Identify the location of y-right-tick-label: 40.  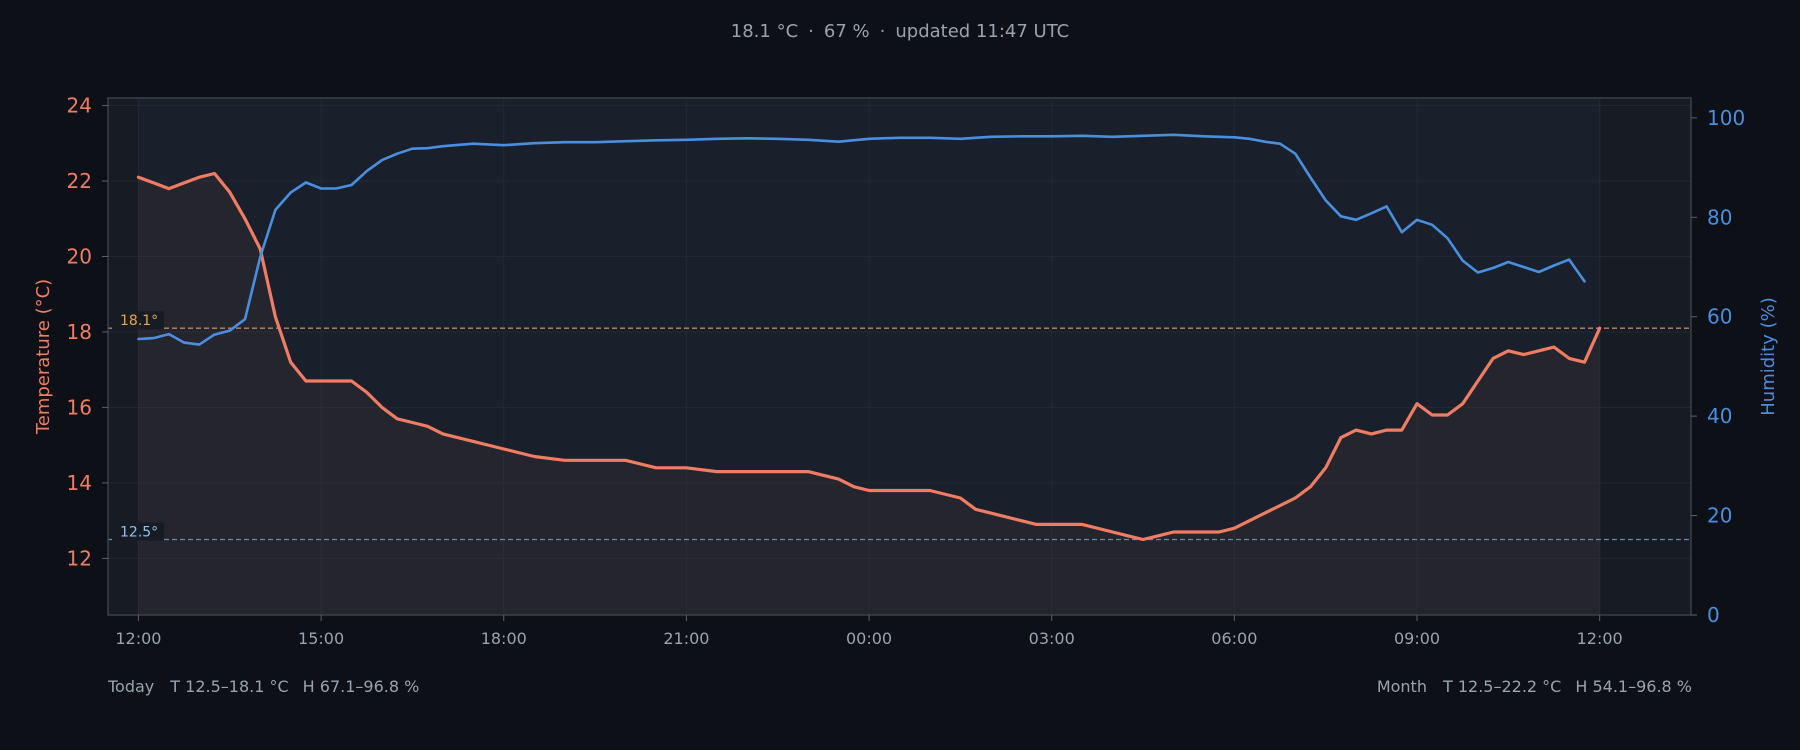
(1719, 416).